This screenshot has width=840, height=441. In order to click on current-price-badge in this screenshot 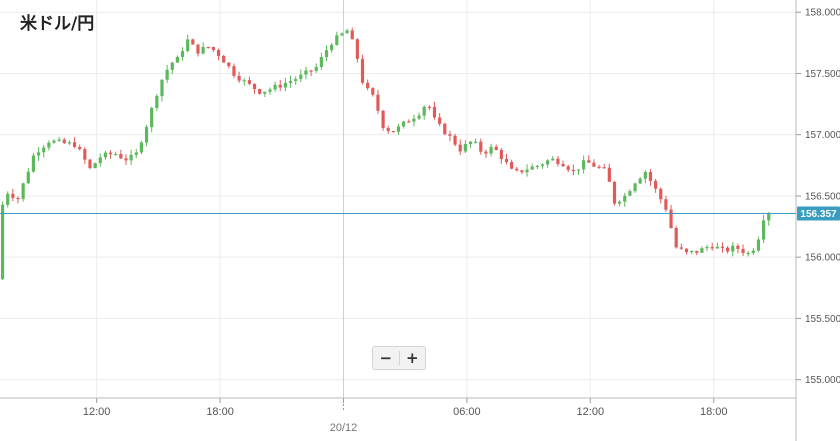, I will do `click(818, 213)`.